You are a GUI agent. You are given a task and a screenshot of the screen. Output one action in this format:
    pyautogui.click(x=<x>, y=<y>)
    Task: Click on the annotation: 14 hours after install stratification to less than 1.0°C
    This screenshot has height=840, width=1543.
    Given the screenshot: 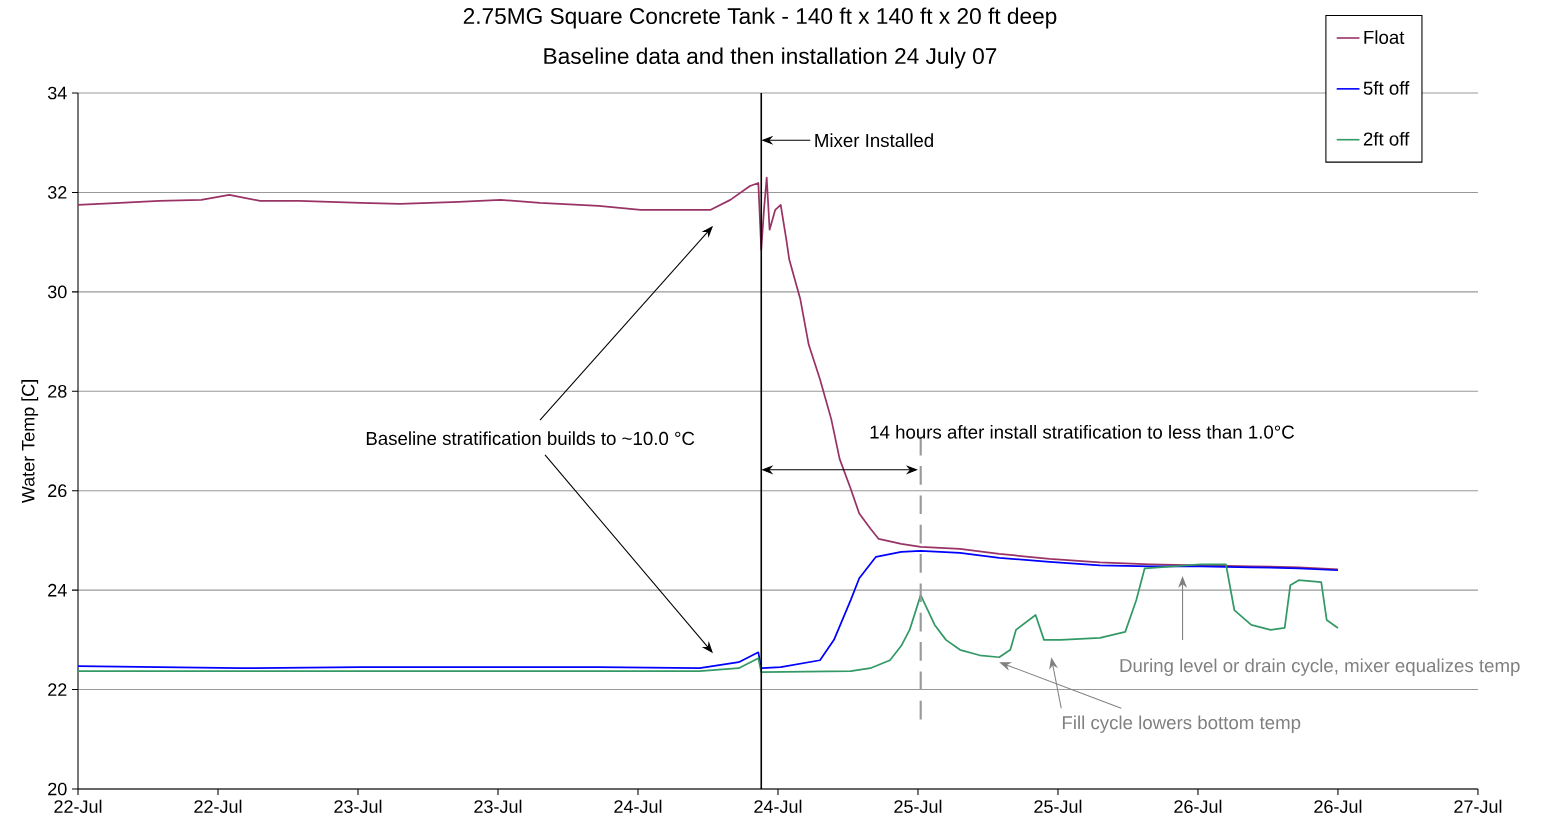 What is the action you would take?
    pyautogui.click(x=1082, y=431)
    